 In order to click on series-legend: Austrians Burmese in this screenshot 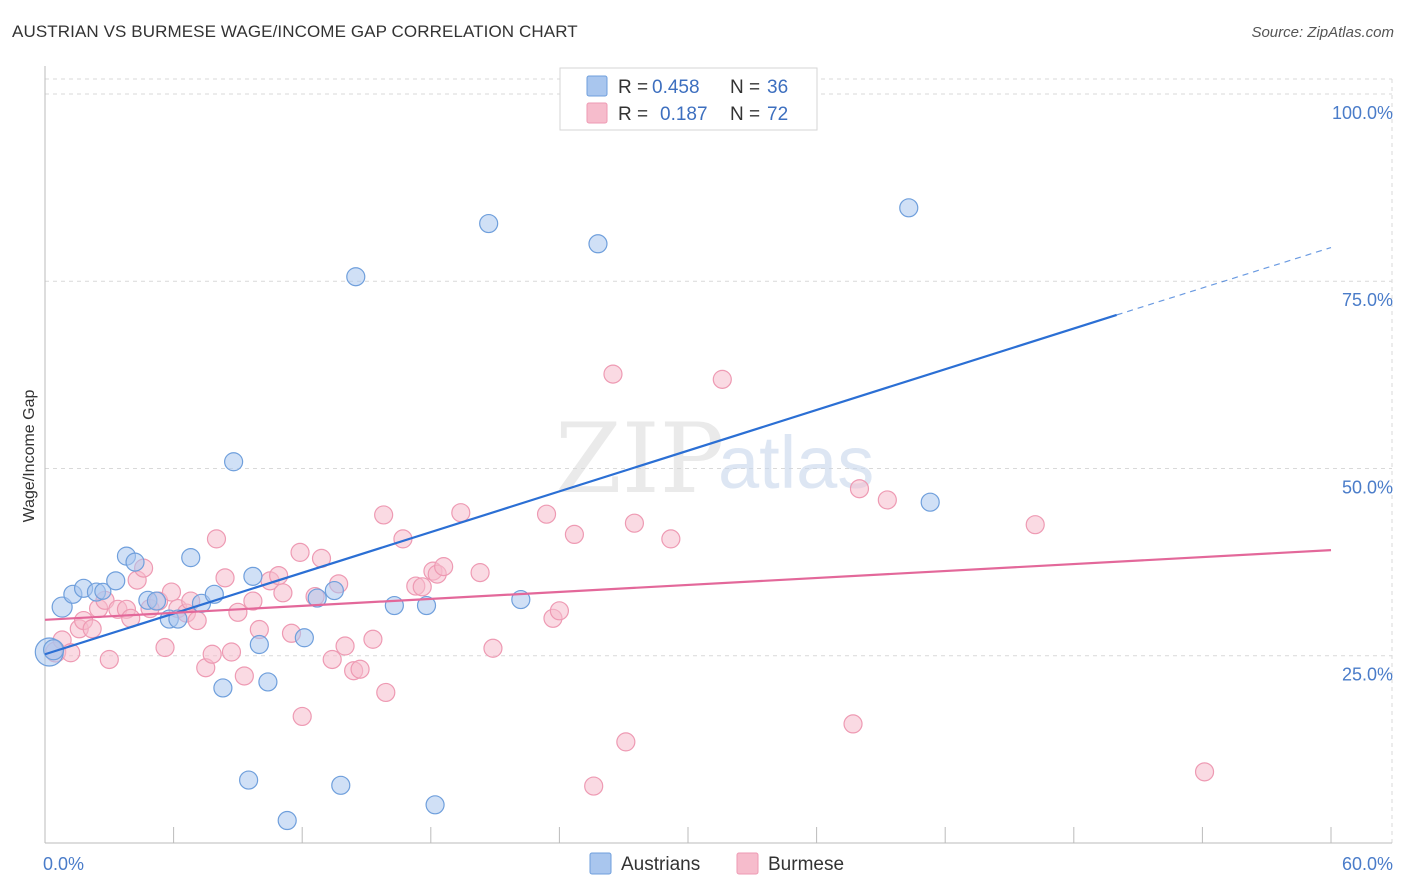, I will do `click(716, 863)`.